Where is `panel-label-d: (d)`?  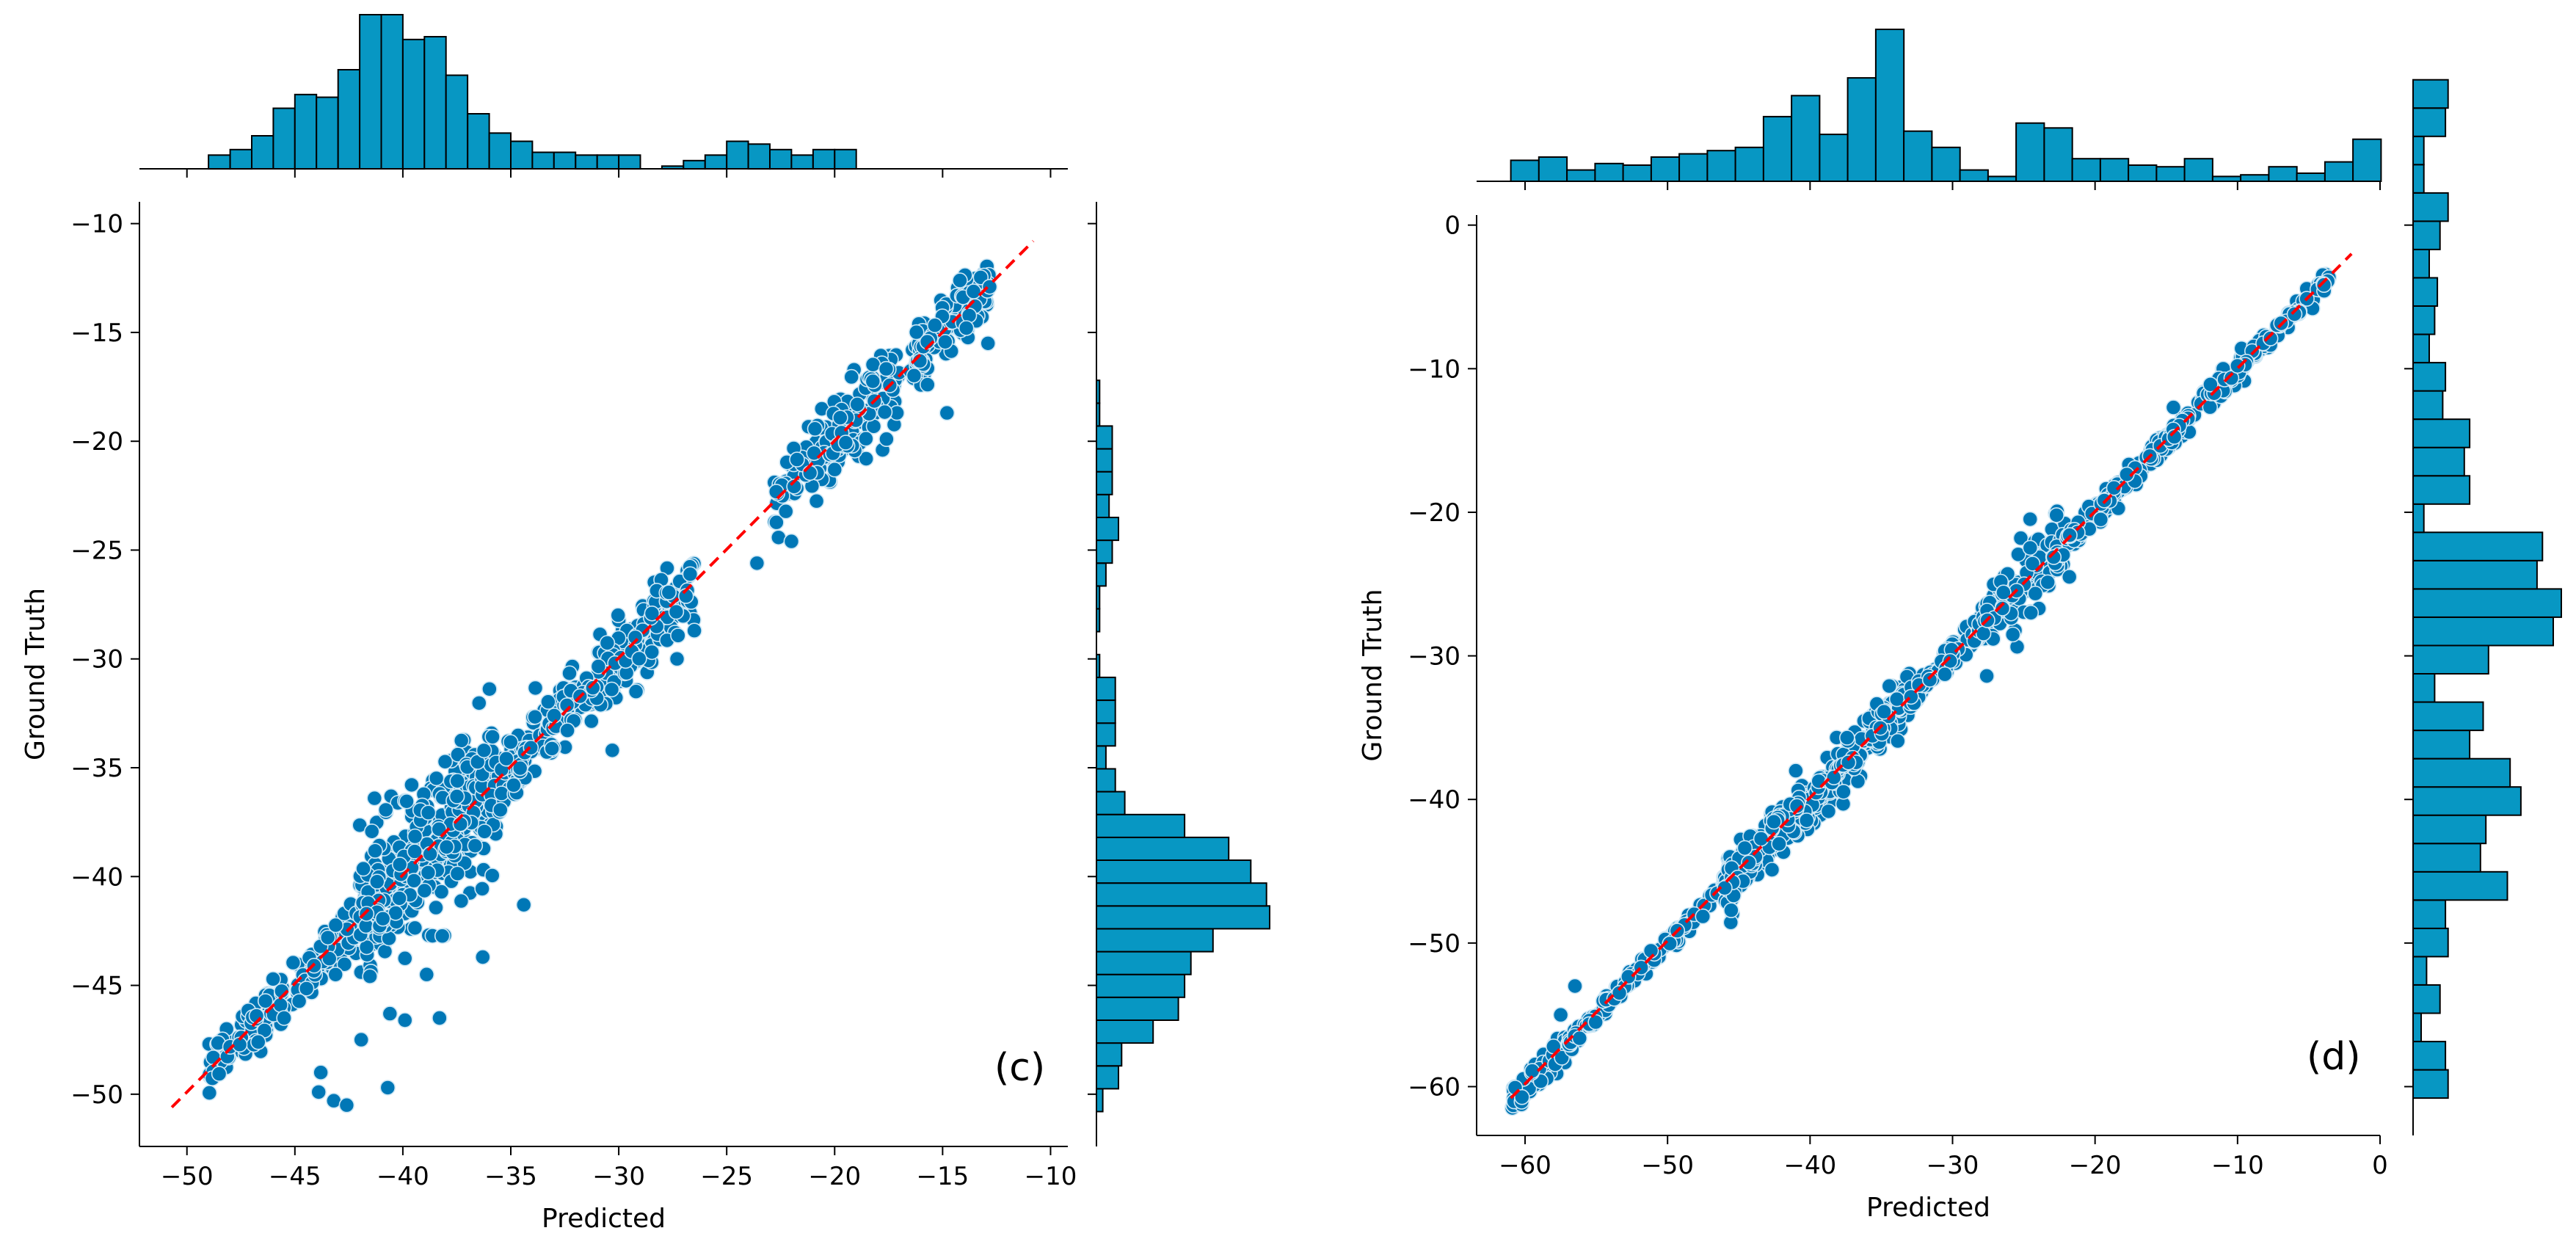 panel-label-d: (d) is located at coordinates (2334, 1057).